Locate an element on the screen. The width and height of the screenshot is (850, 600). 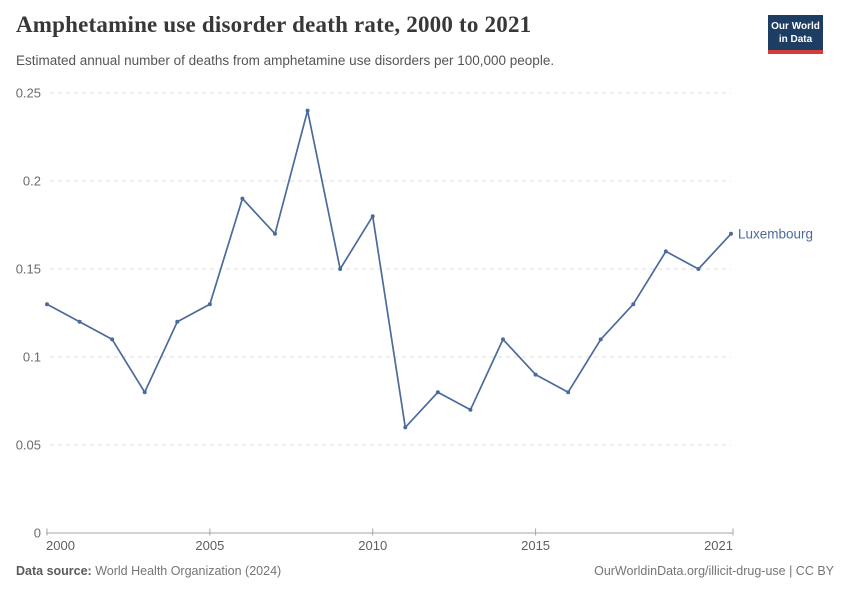
x-tick-label: 2005 is located at coordinates (209, 545).